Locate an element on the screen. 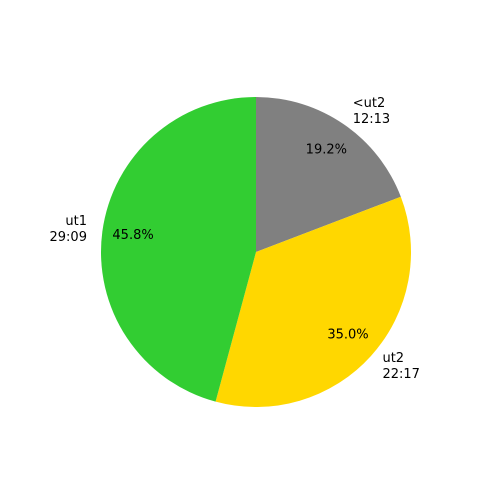  percent-label: 35.0% is located at coordinates (347, 335).